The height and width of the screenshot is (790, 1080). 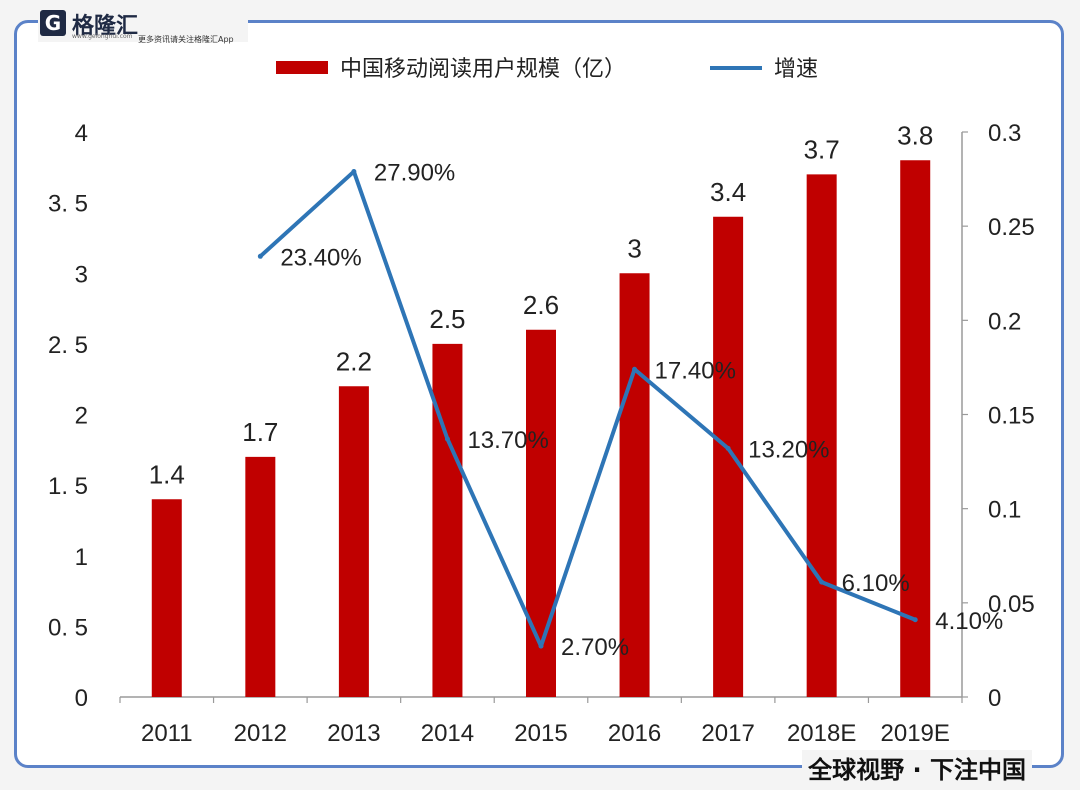 What do you see at coordinates (447, 733) in the screenshot?
I see `x-tick-label: 2014` at bounding box center [447, 733].